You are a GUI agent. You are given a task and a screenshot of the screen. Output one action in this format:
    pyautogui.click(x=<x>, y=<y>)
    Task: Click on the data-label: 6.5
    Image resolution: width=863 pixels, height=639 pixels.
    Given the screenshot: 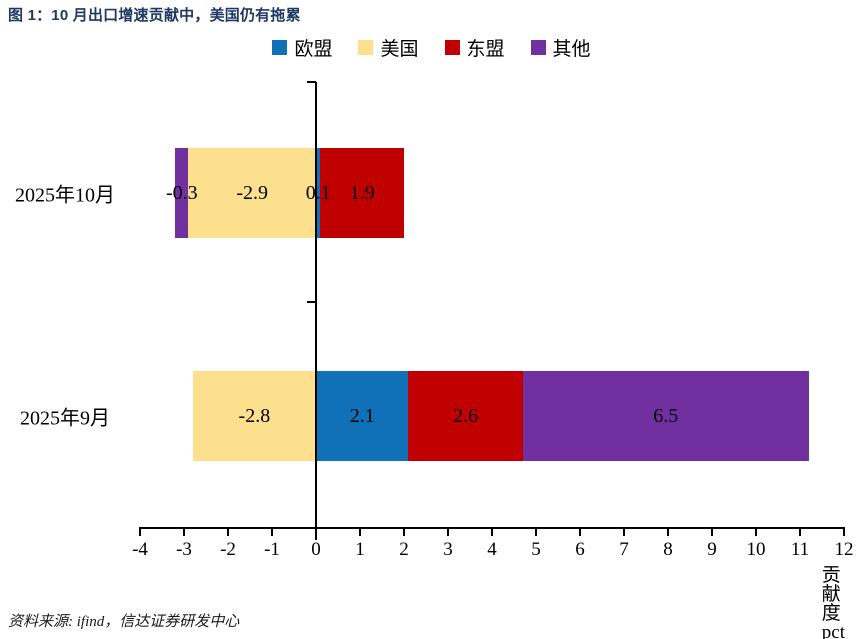 What is the action you would take?
    pyautogui.click(x=666, y=416)
    